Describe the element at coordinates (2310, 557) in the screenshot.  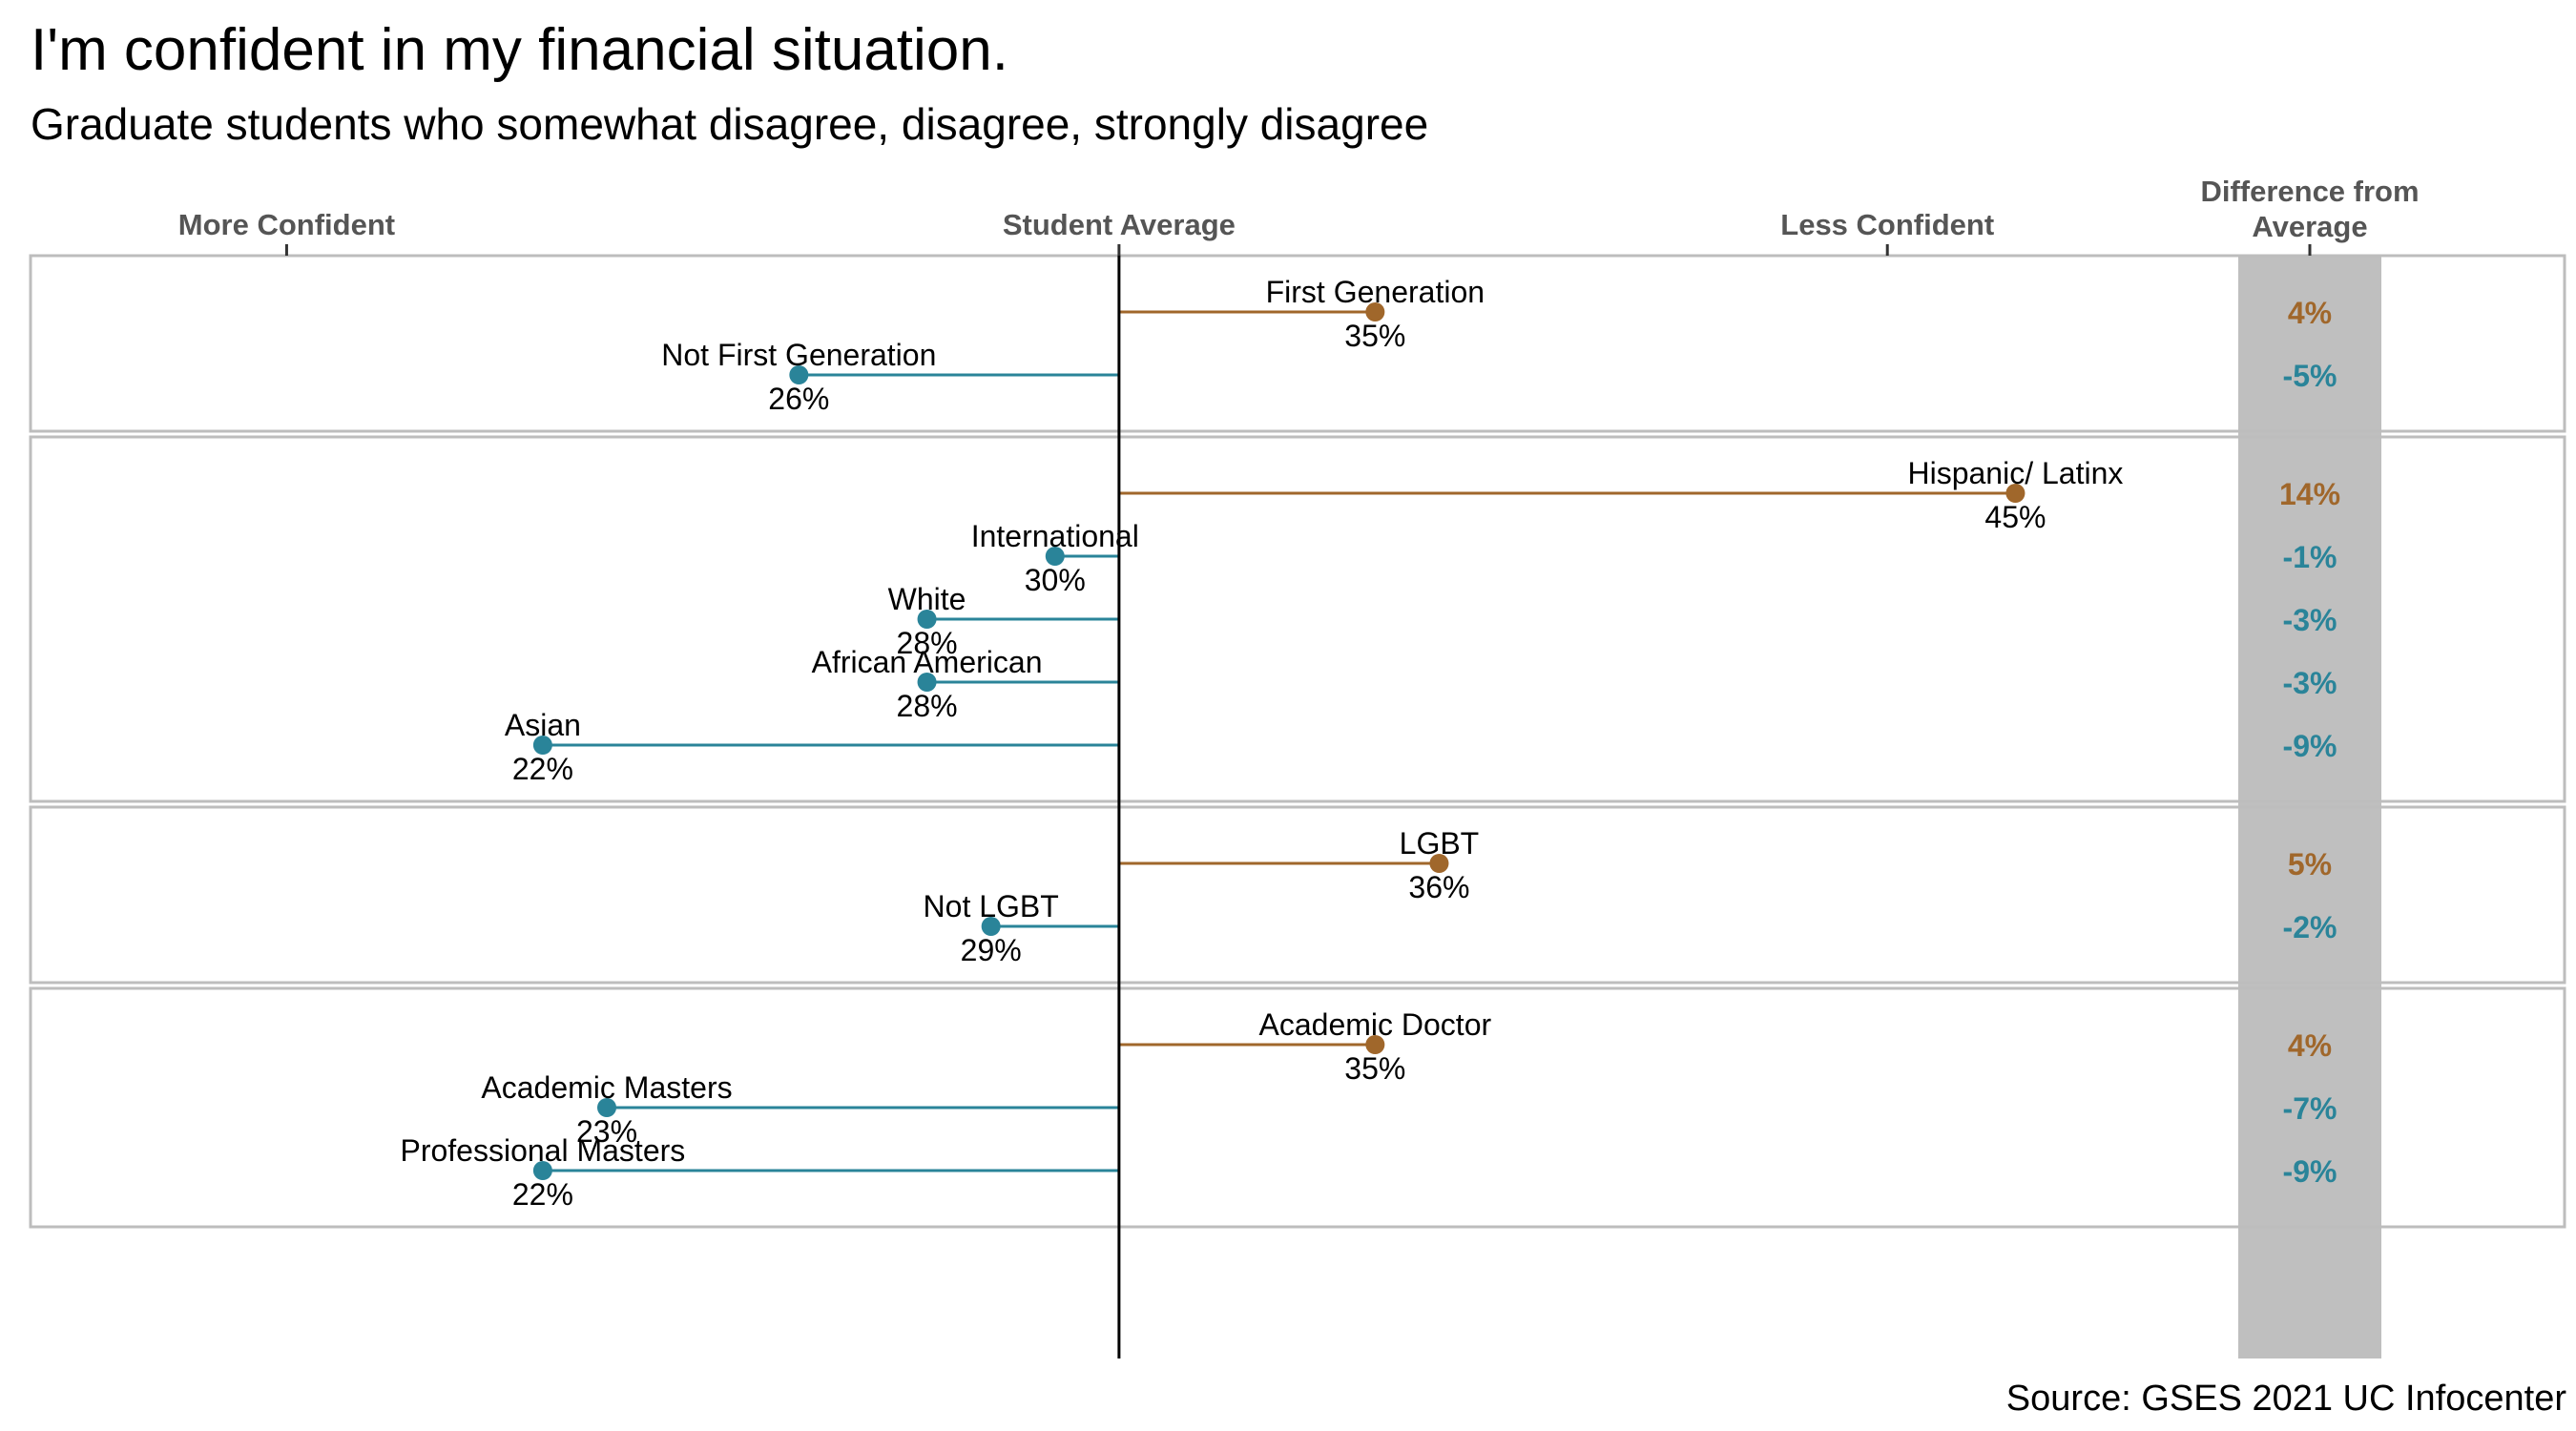
I see `difference-label: -1%` at that location.